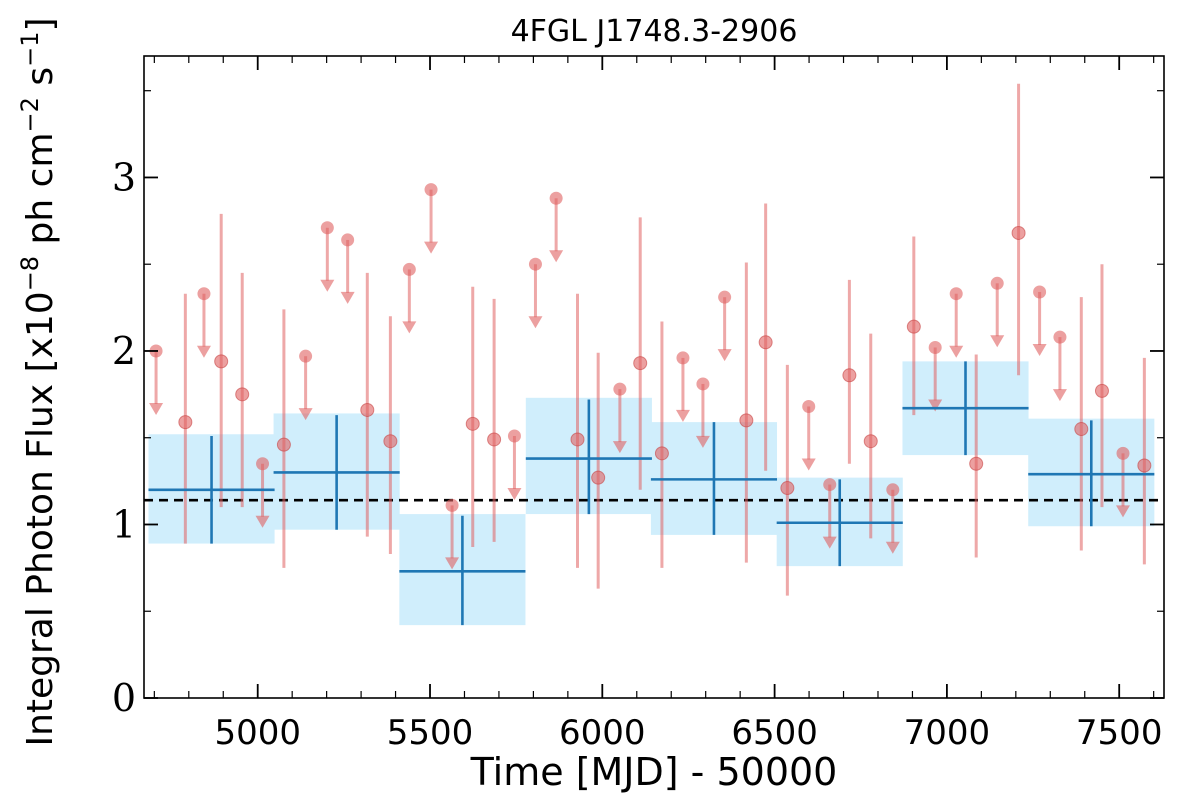 This screenshot has height=800, width=1200. What do you see at coordinates (124, 177) in the screenshot?
I see `y-tick-label: 3` at bounding box center [124, 177].